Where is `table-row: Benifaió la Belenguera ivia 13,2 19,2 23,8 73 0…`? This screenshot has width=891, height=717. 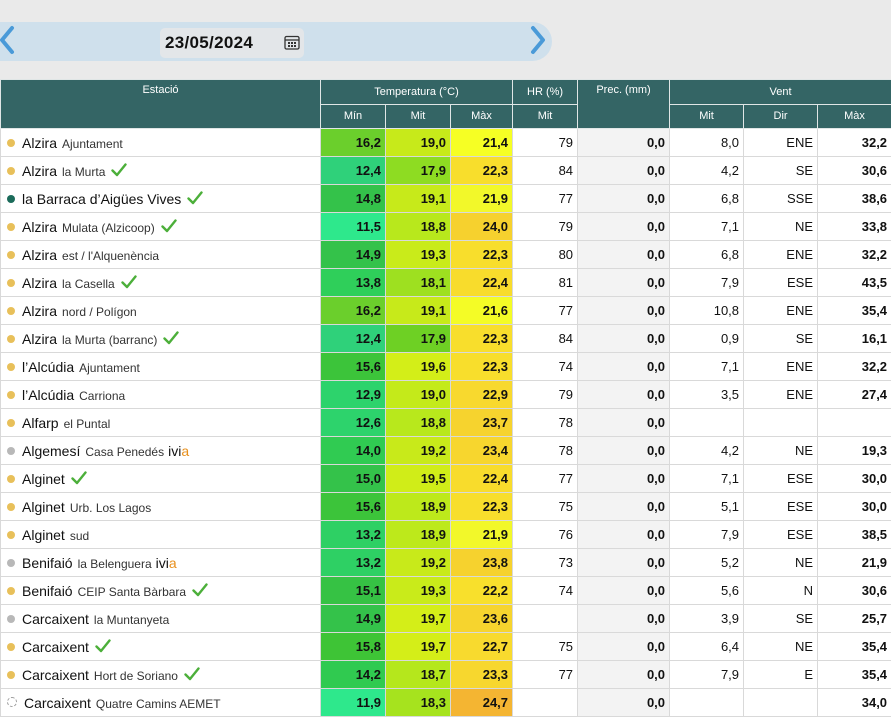
table-row: Benifaió la Belenguera ivia 13,2 19,2 23,8 73 0… is located at coordinates (445, 562).